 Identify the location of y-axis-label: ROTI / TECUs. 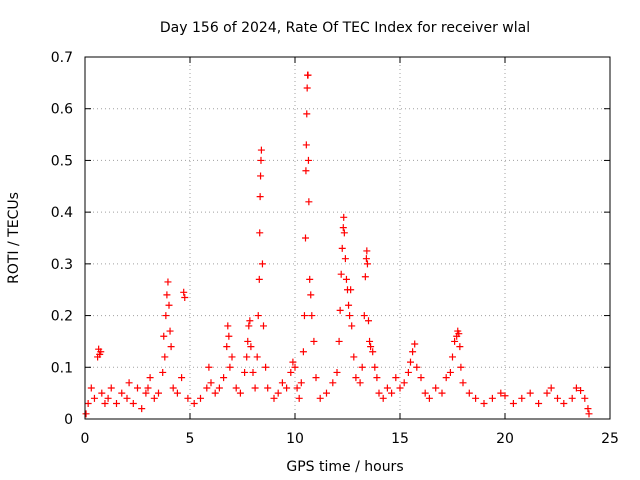
(14, 238).